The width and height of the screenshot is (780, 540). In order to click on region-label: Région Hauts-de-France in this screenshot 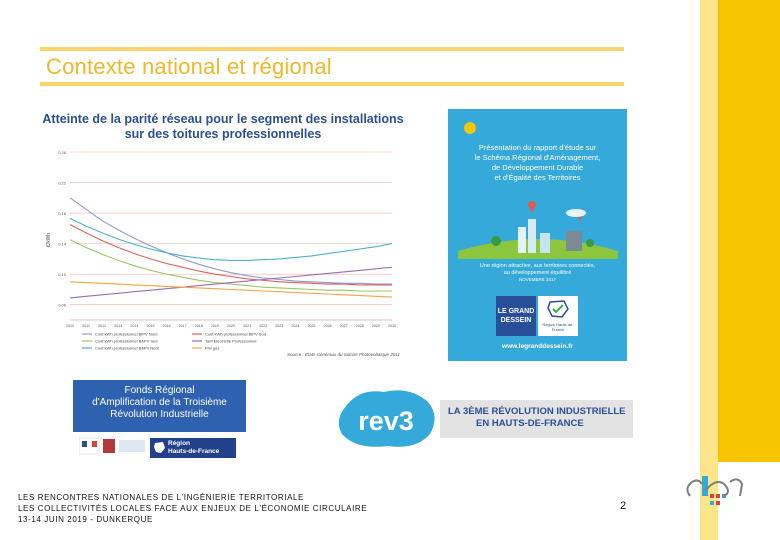, I will do `click(193, 448)`.